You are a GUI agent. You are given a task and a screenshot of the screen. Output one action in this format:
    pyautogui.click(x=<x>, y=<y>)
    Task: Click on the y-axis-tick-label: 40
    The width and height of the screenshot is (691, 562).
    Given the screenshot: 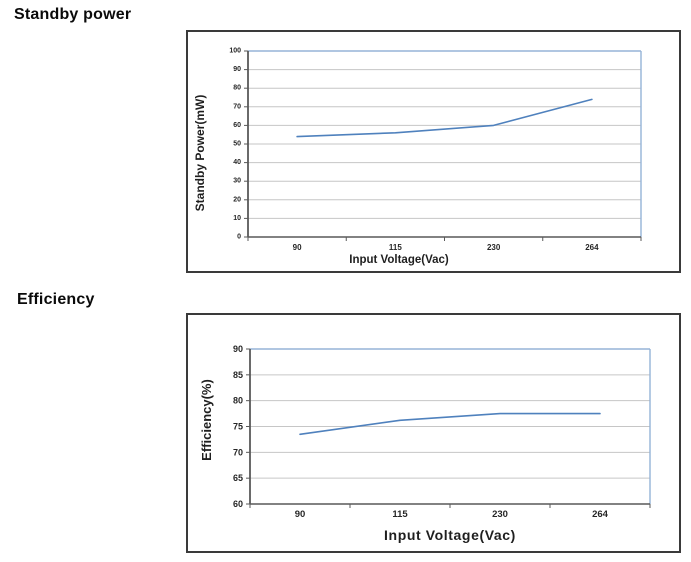 What is the action you would take?
    pyautogui.click(x=237, y=162)
    